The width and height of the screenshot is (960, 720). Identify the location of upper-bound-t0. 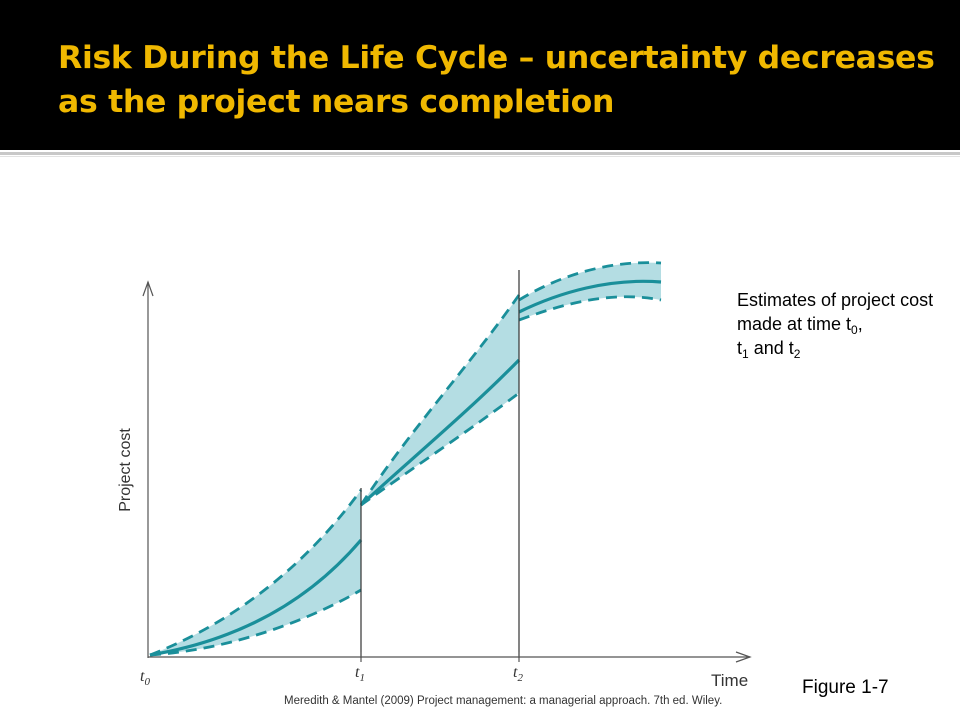
(256, 573).